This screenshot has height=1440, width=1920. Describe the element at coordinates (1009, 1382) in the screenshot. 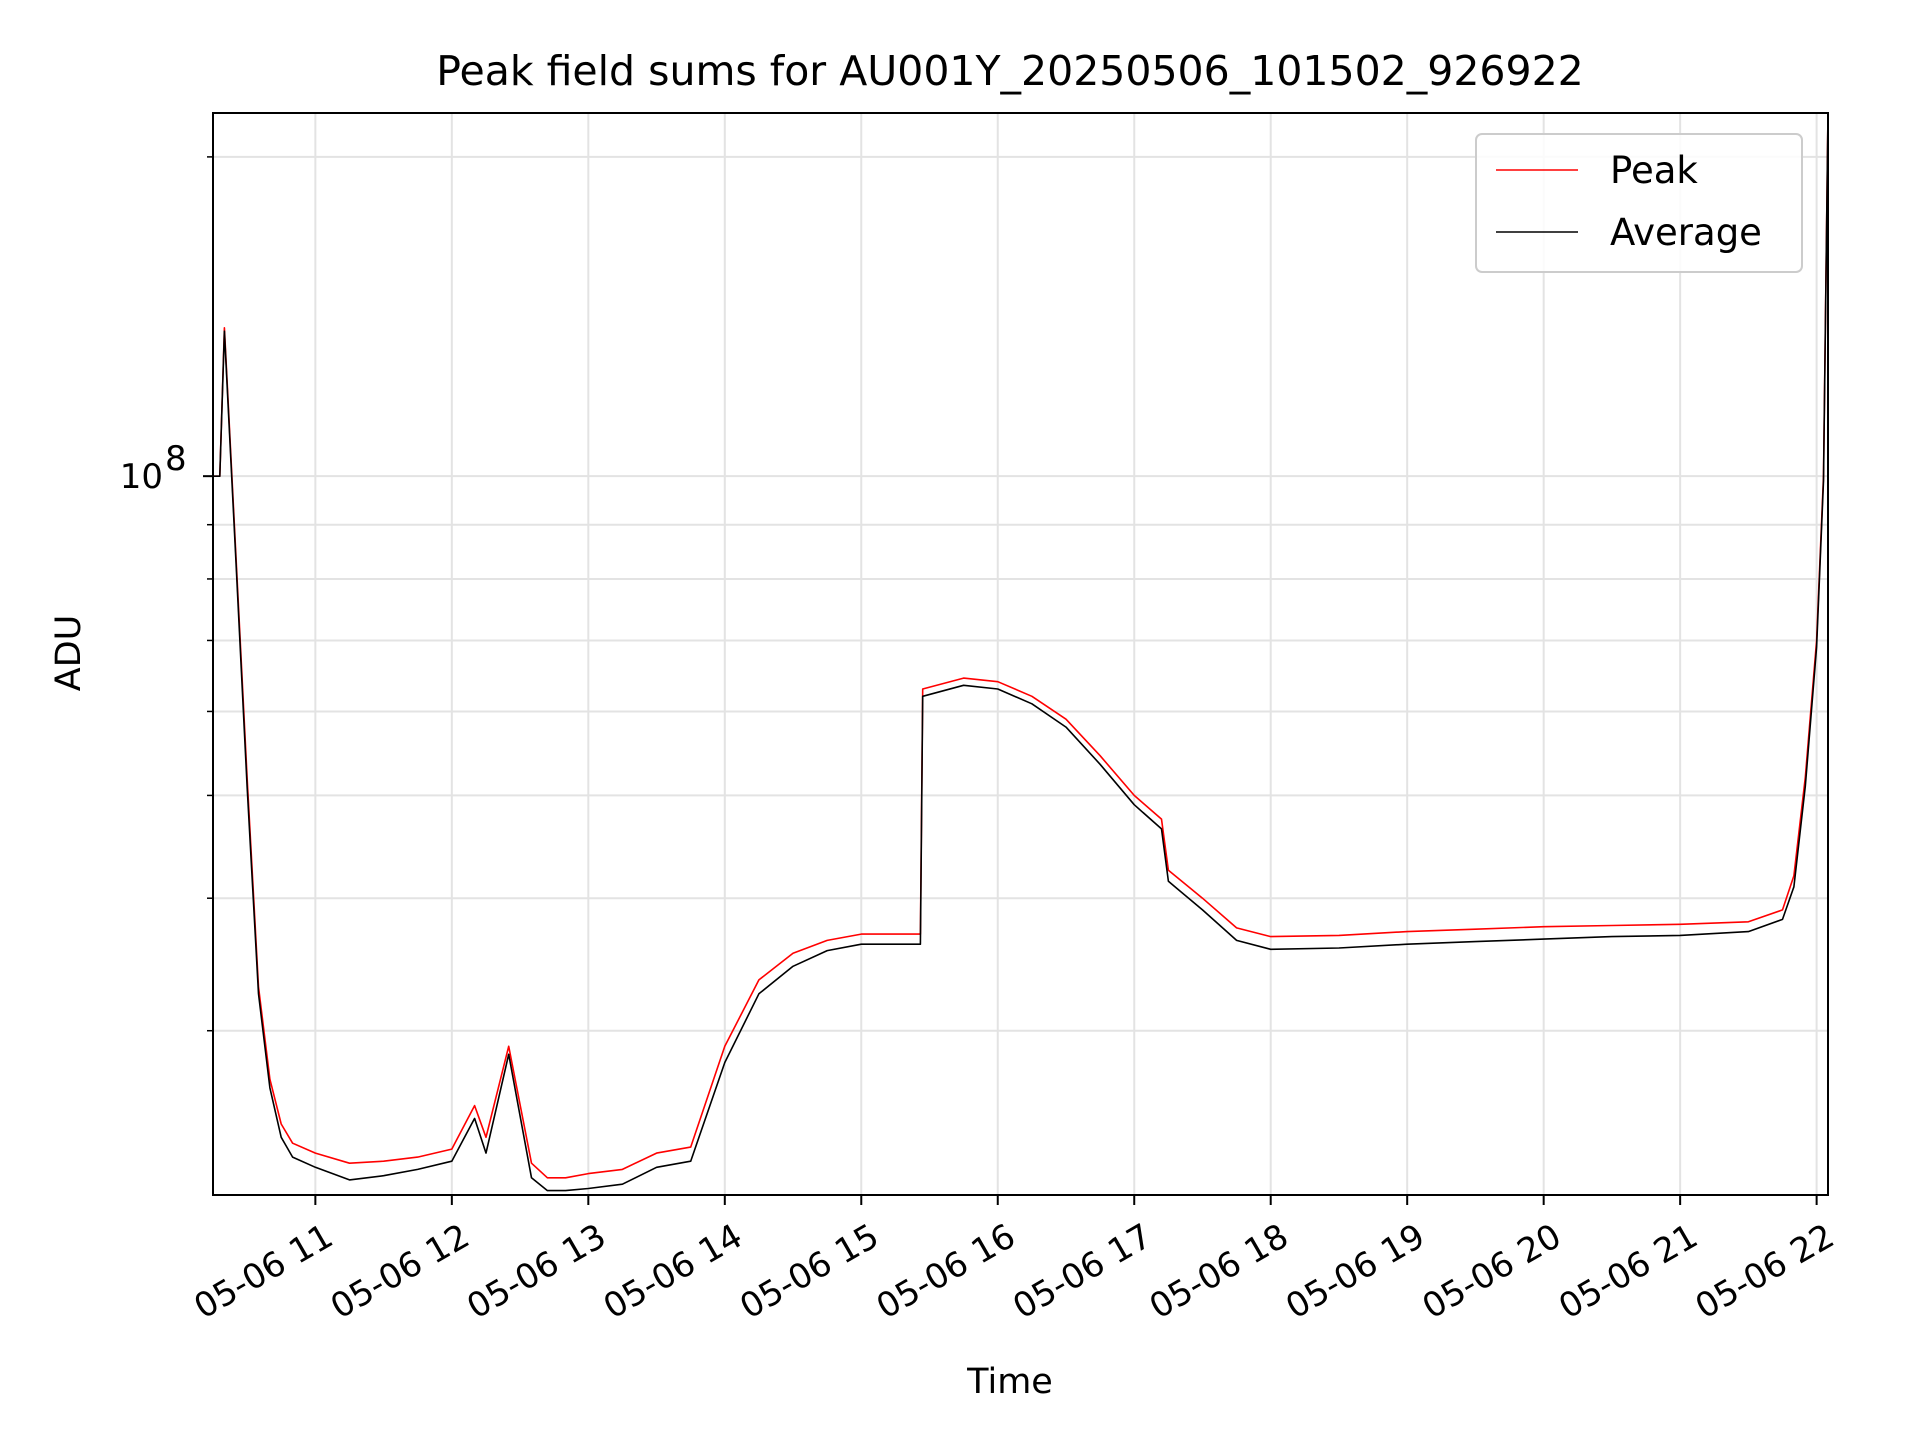

I see `x-axis-title: Time` at that location.